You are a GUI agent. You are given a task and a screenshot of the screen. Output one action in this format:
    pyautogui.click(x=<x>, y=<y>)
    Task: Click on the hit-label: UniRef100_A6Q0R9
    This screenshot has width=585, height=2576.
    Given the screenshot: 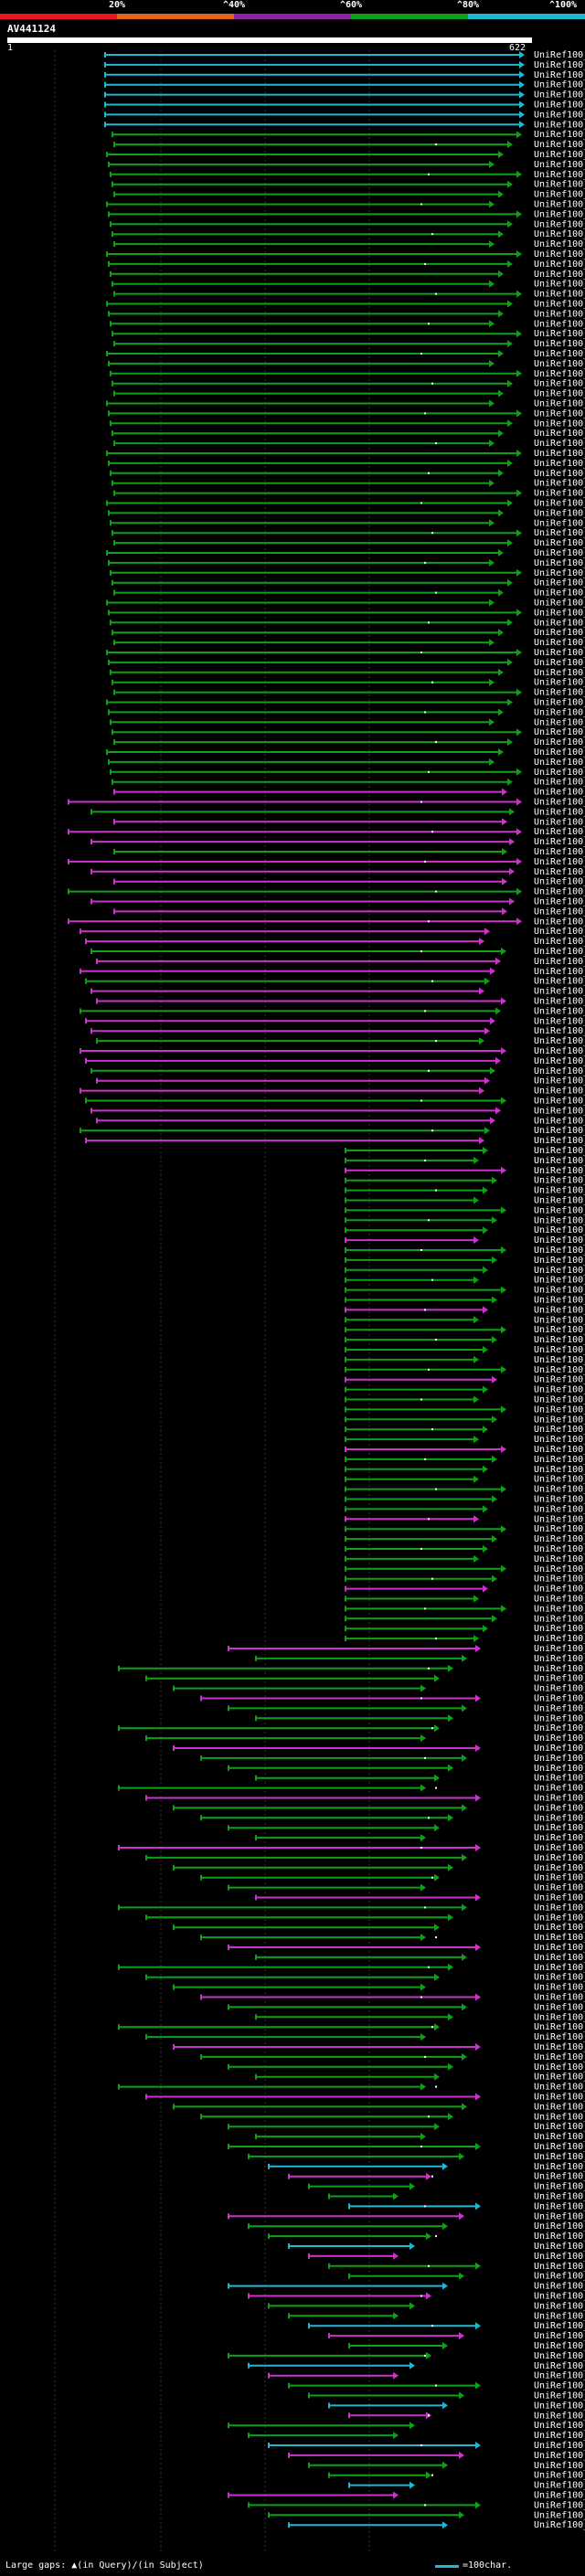 What is the action you would take?
    pyautogui.click(x=560, y=623)
    